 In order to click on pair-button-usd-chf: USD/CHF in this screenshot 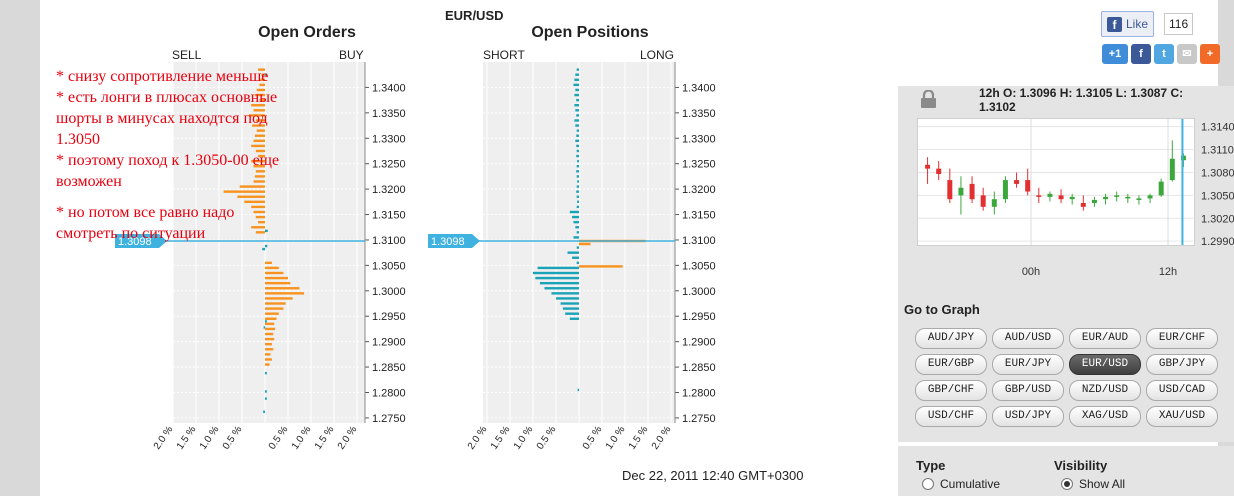, I will do `click(951, 416)`.